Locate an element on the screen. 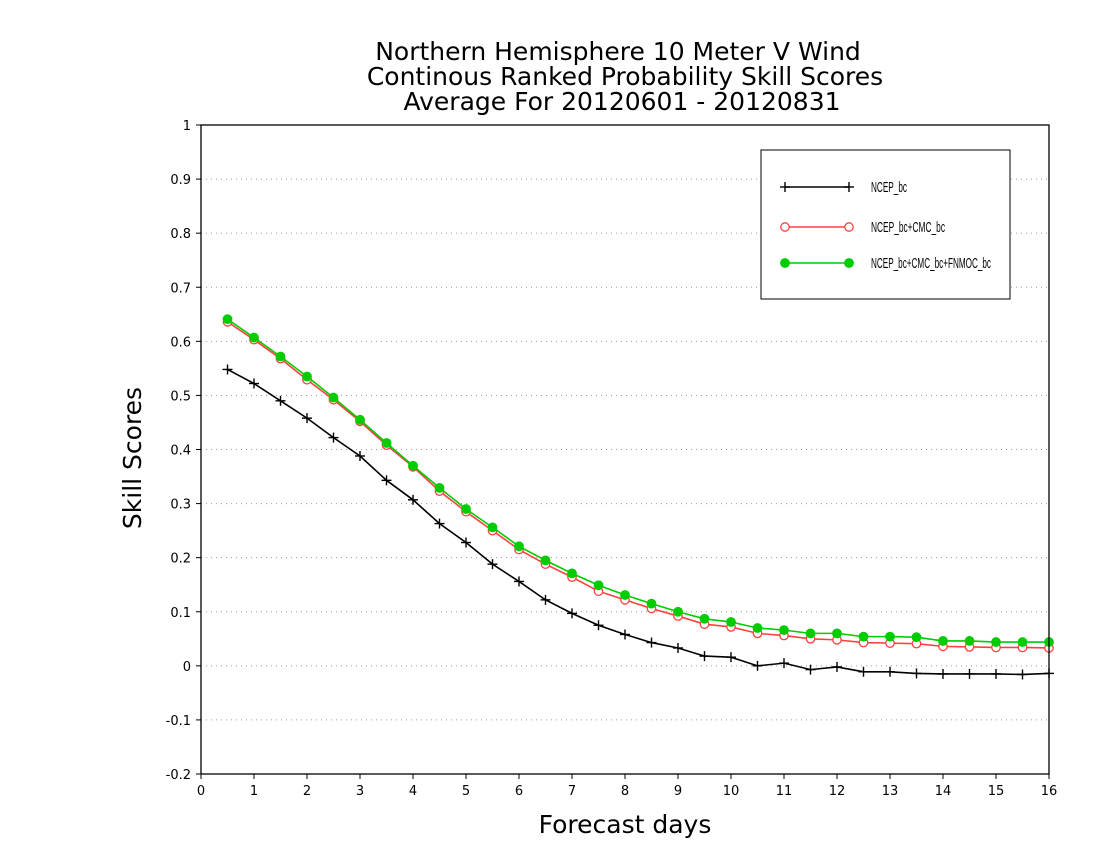  x-tick-label: 9 is located at coordinates (678, 791).